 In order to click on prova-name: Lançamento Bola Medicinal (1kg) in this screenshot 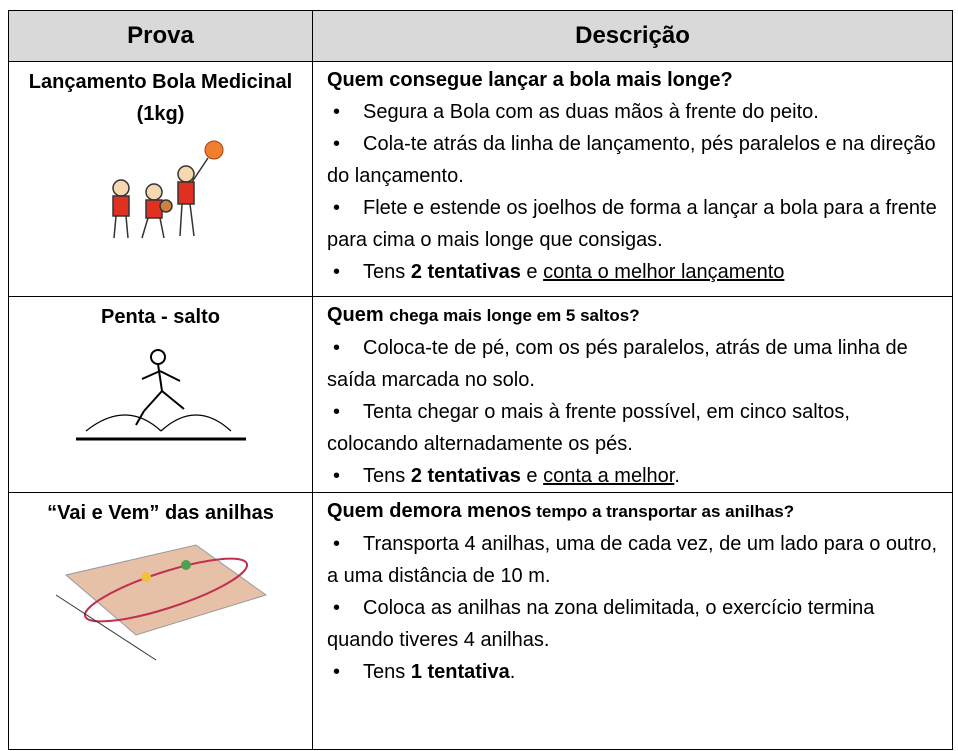, I will do `click(160, 98)`.